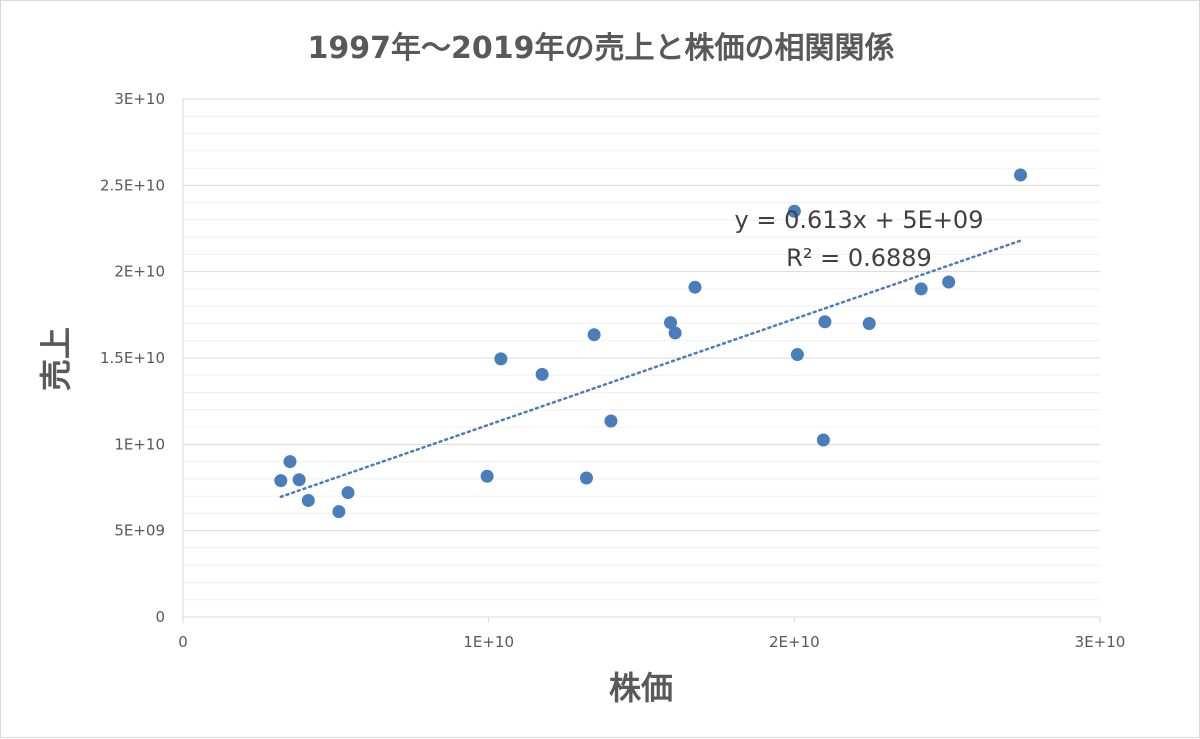 The image size is (1200, 739). Describe the element at coordinates (183, 642) in the screenshot. I see `x-tick-label: 0` at that location.